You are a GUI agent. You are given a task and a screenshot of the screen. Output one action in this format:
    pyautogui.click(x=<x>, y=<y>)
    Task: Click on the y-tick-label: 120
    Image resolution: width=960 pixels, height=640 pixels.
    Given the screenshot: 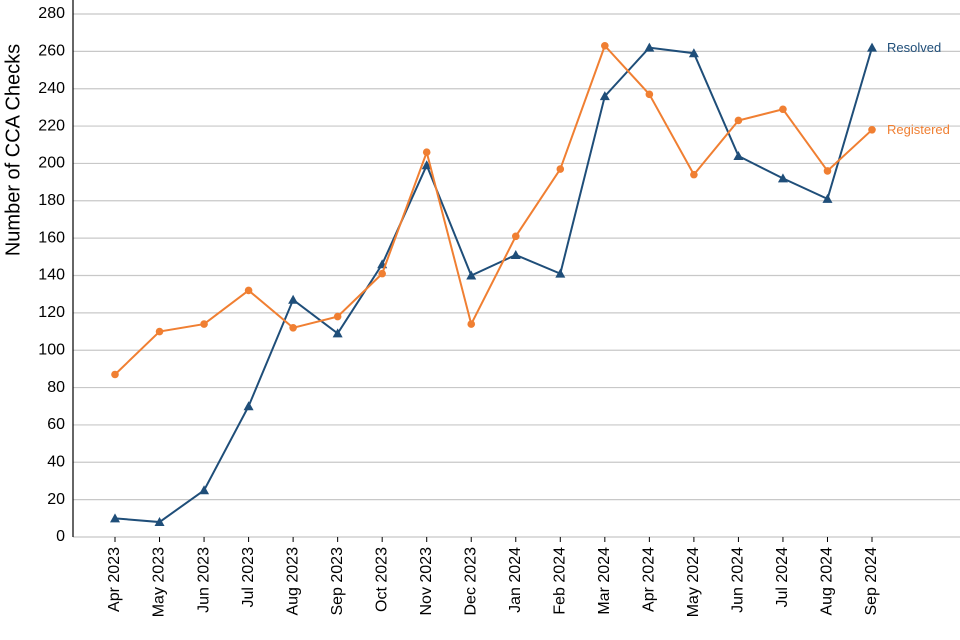 What is the action you would take?
    pyautogui.click(x=51, y=312)
    